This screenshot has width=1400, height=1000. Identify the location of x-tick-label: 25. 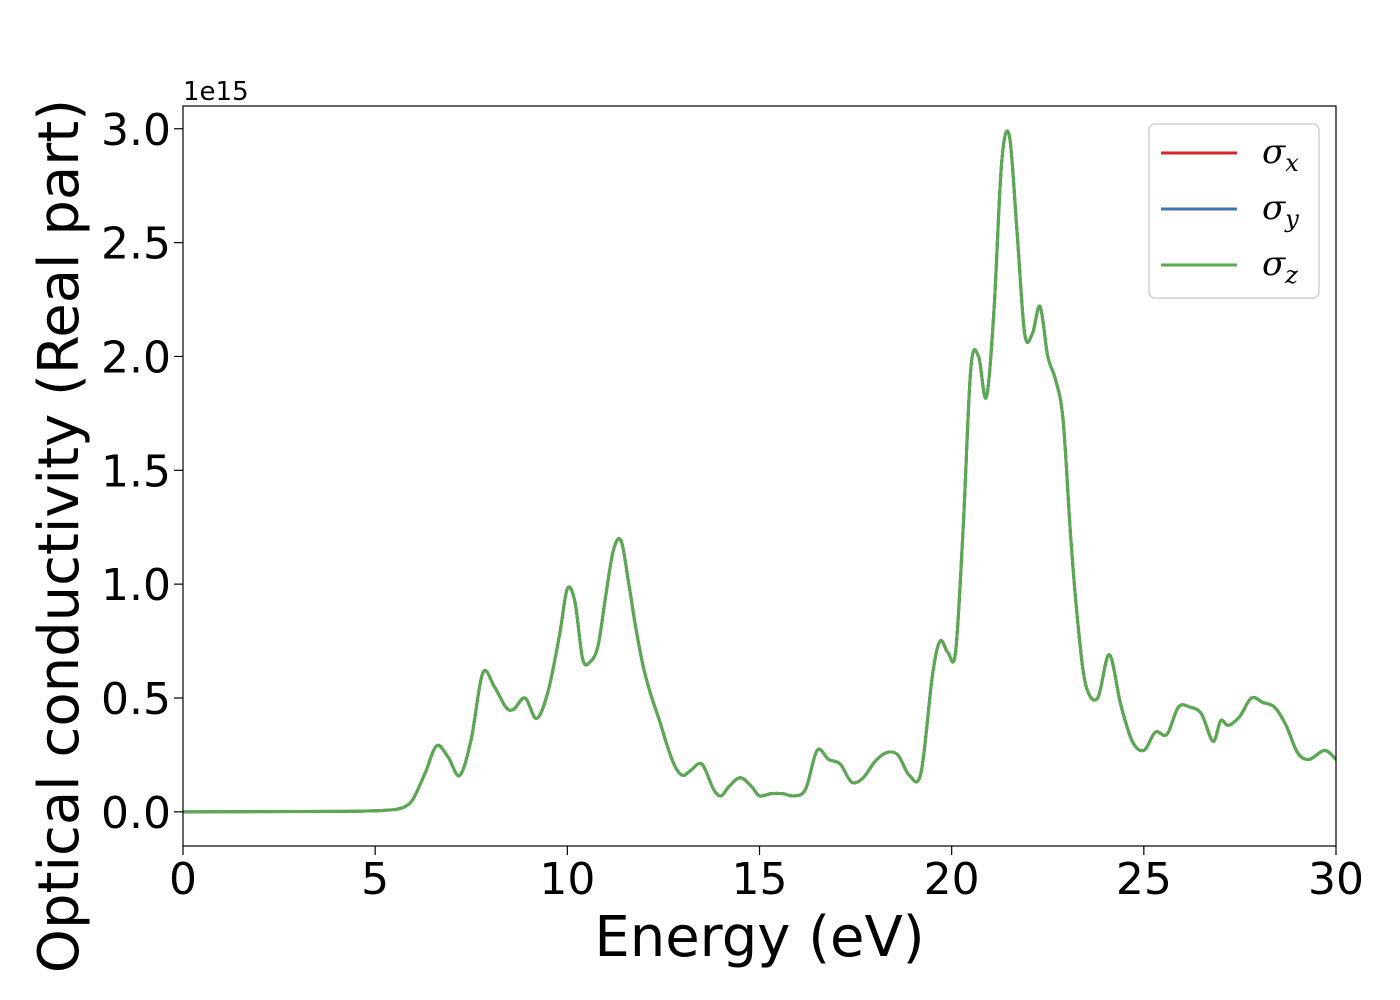
(1144, 879).